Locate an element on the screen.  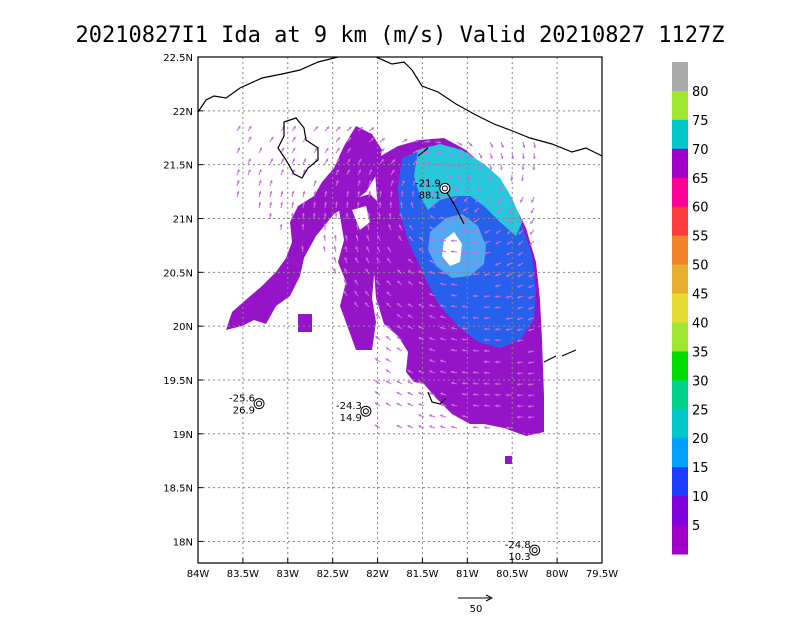
y-tick-label: 19N is located at coordinates (183, 435).